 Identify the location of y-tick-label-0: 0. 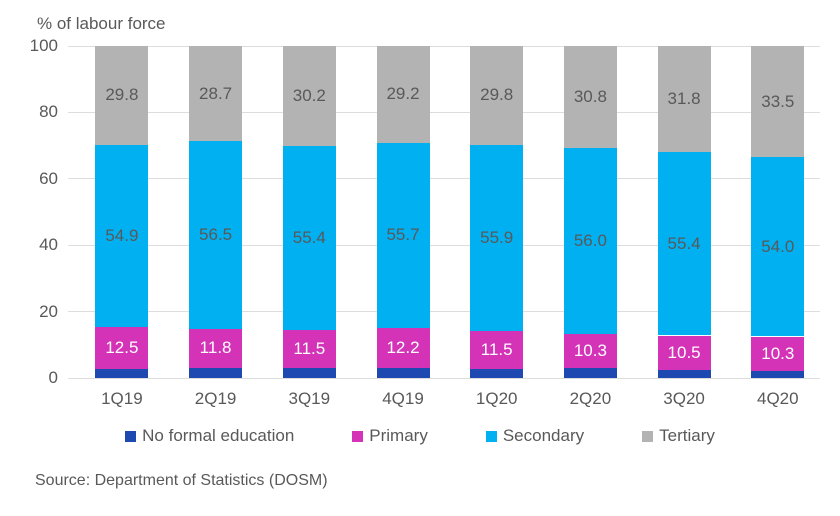
(53, 377).